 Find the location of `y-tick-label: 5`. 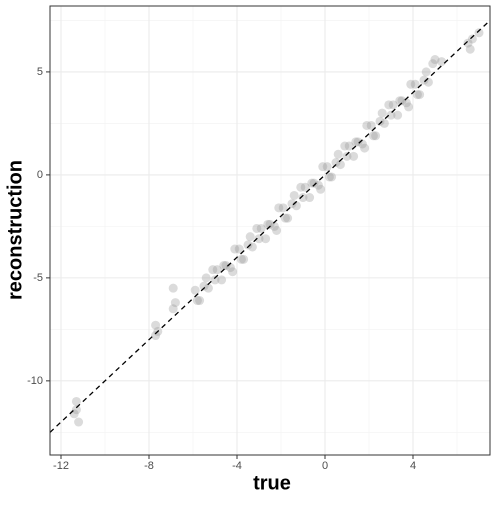

y-tick-label: 5 is located at coordinates (40, 72).